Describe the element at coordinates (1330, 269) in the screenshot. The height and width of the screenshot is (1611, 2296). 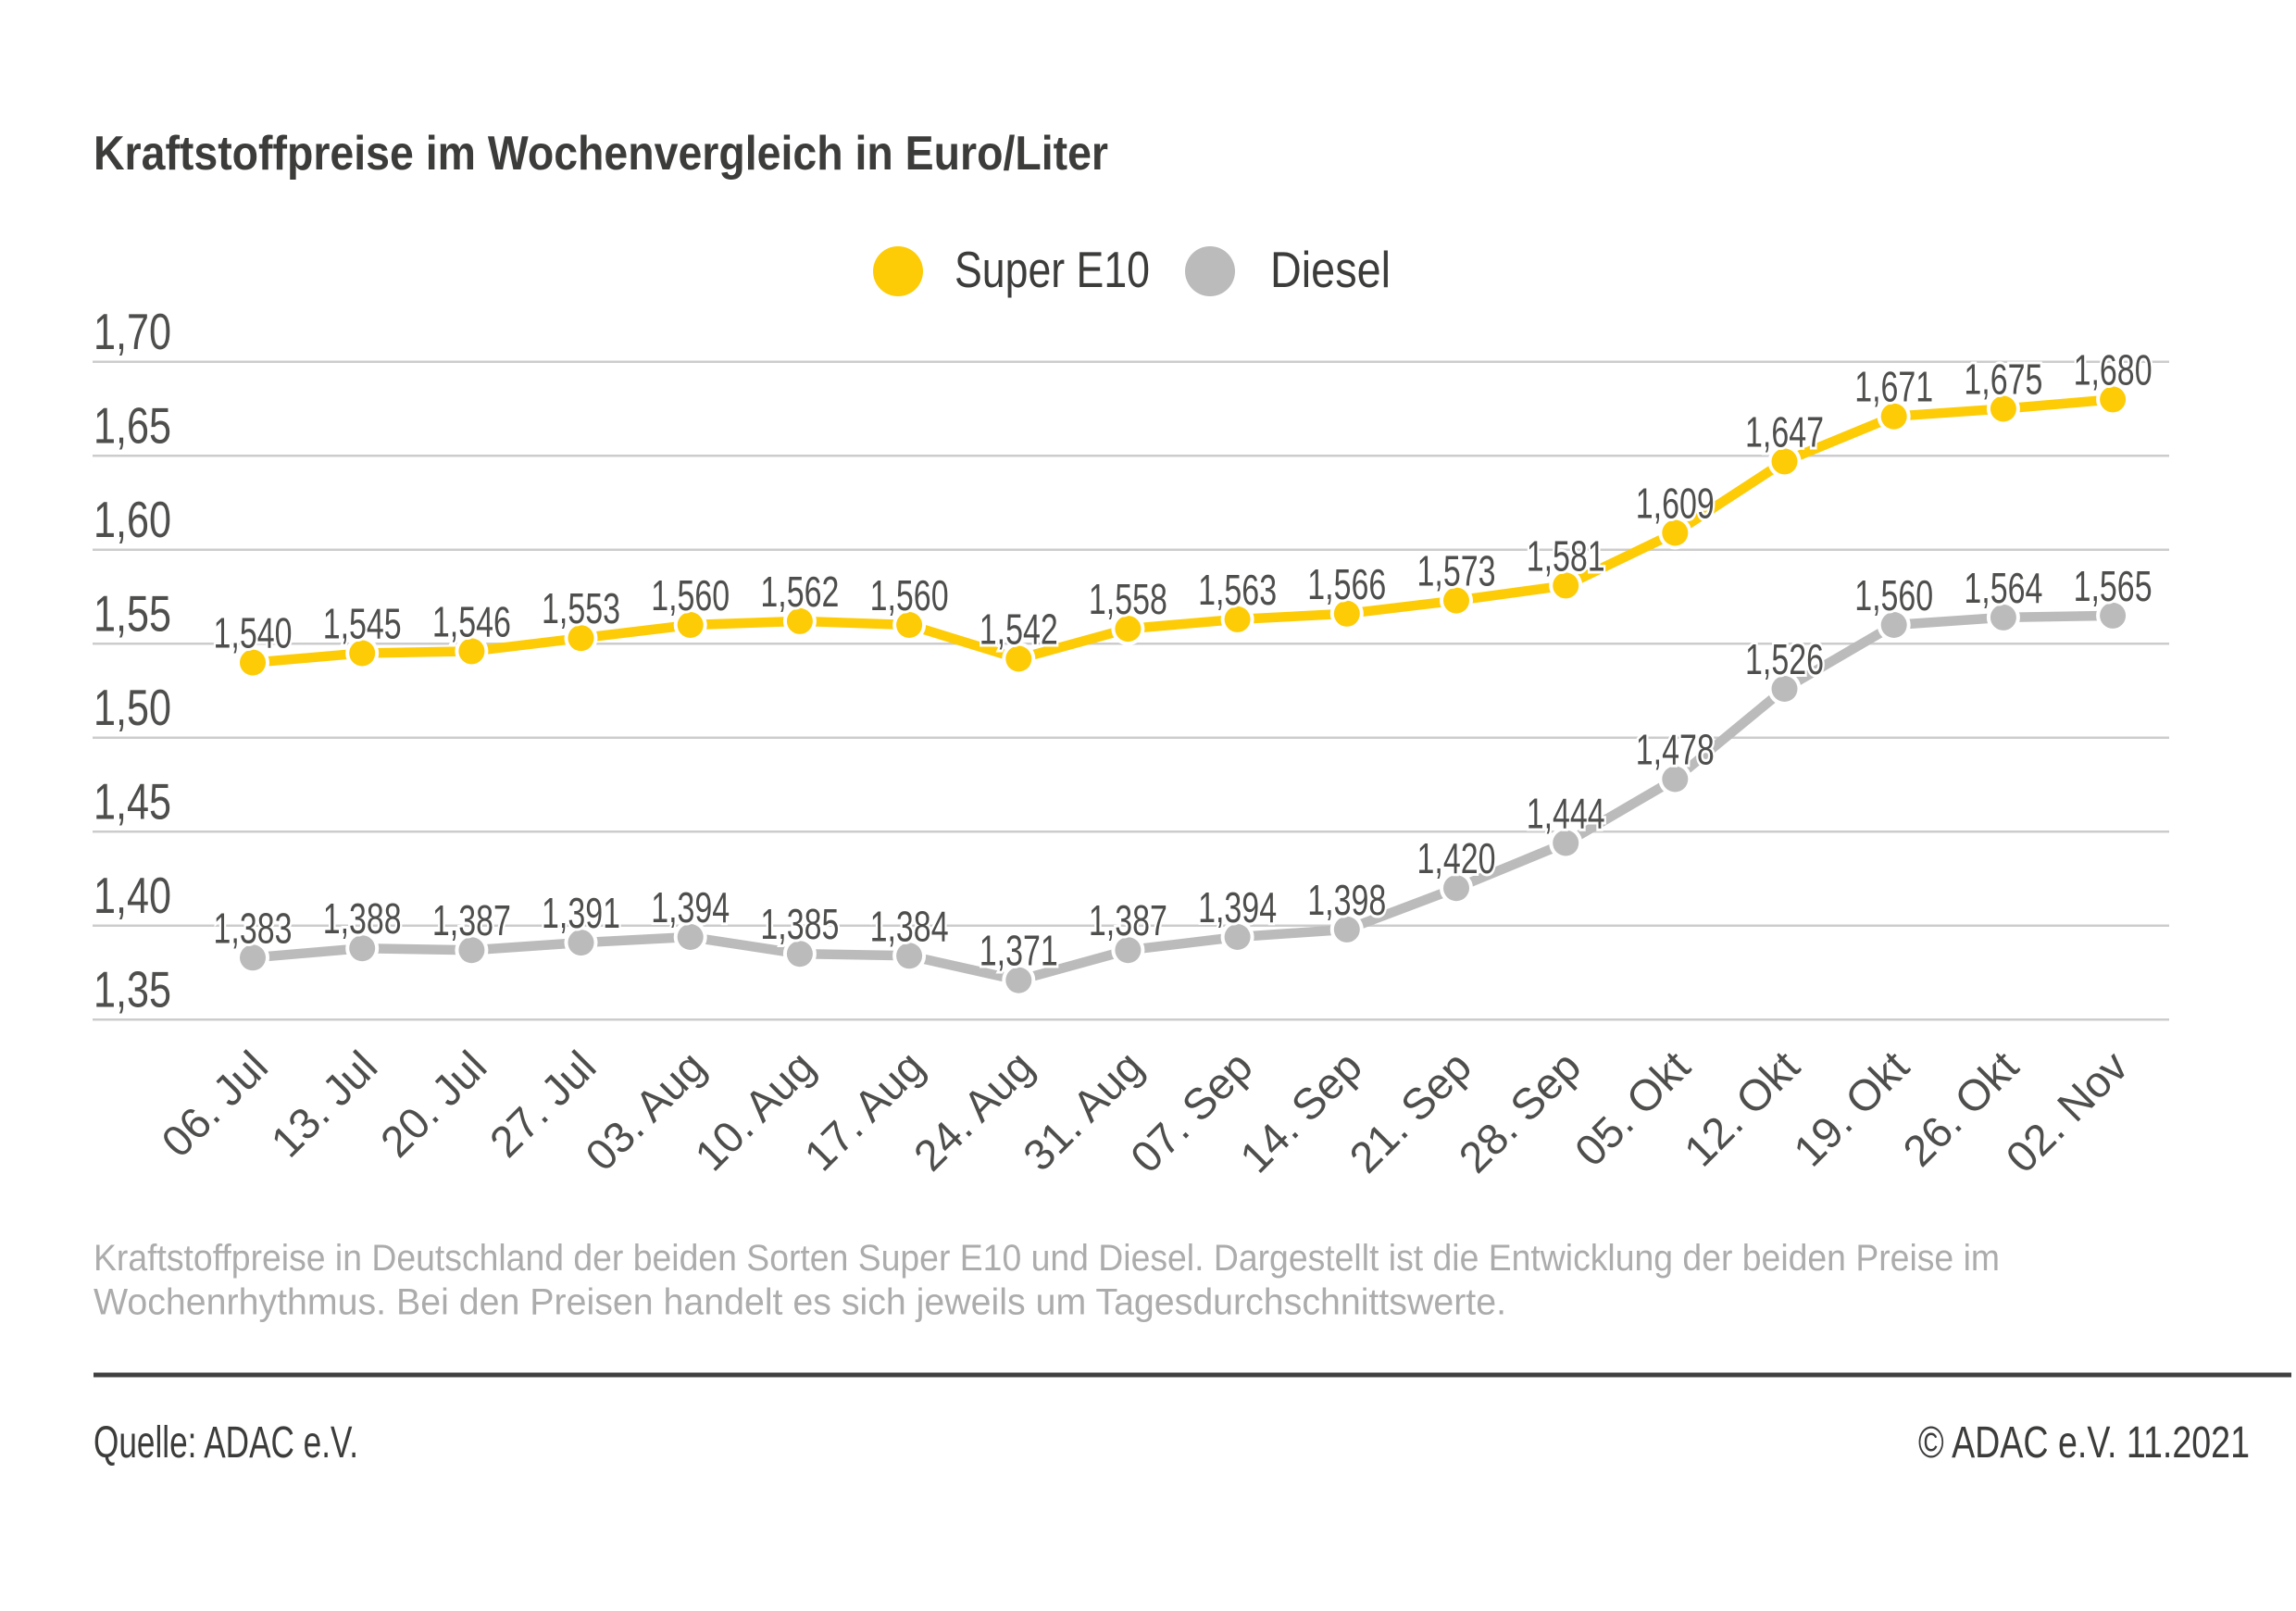
I see `svg-text: Diesel` at that location.